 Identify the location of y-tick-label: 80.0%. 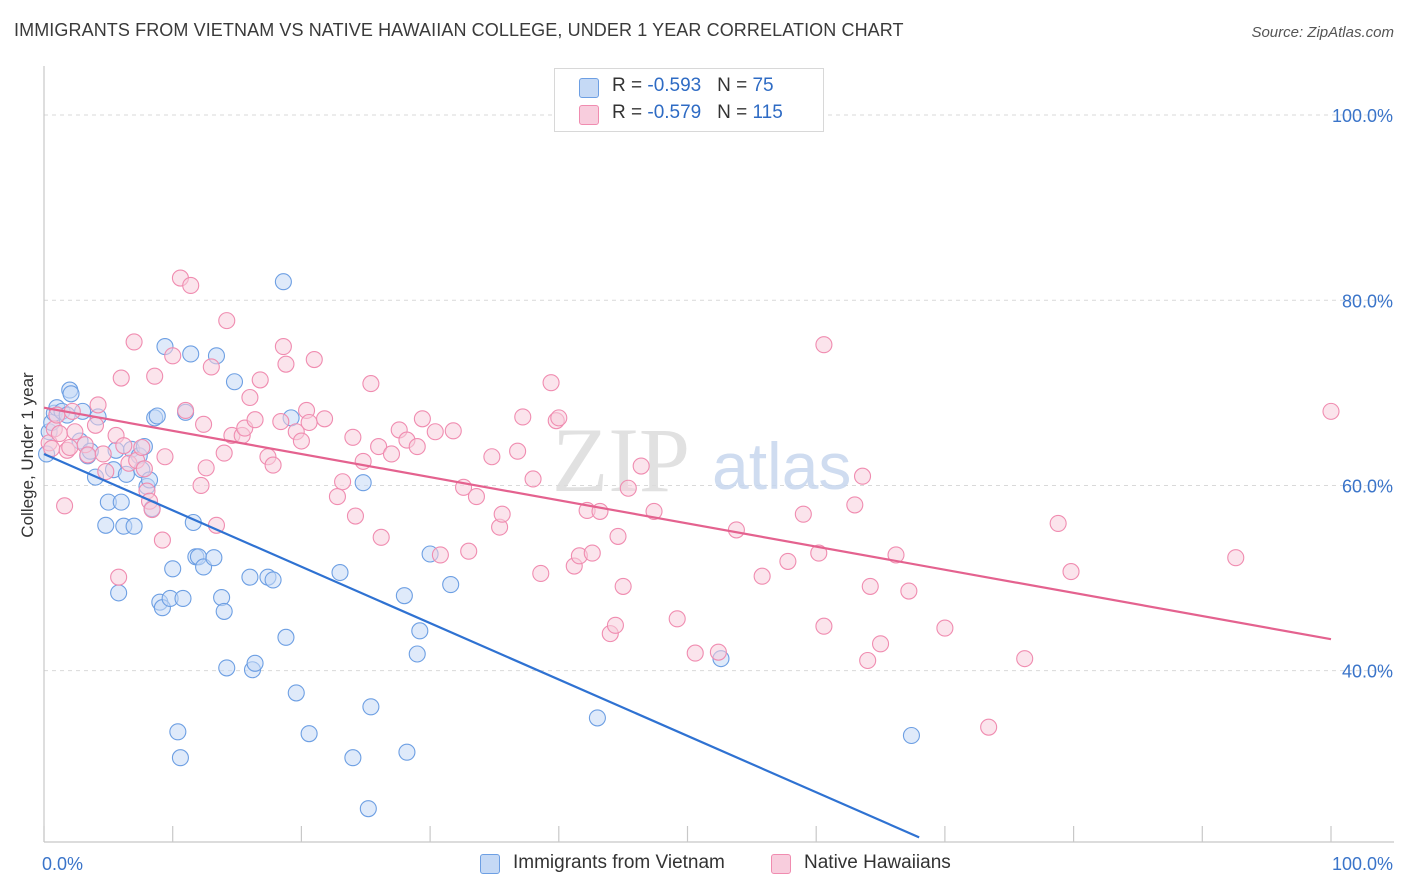
(1367, 301).